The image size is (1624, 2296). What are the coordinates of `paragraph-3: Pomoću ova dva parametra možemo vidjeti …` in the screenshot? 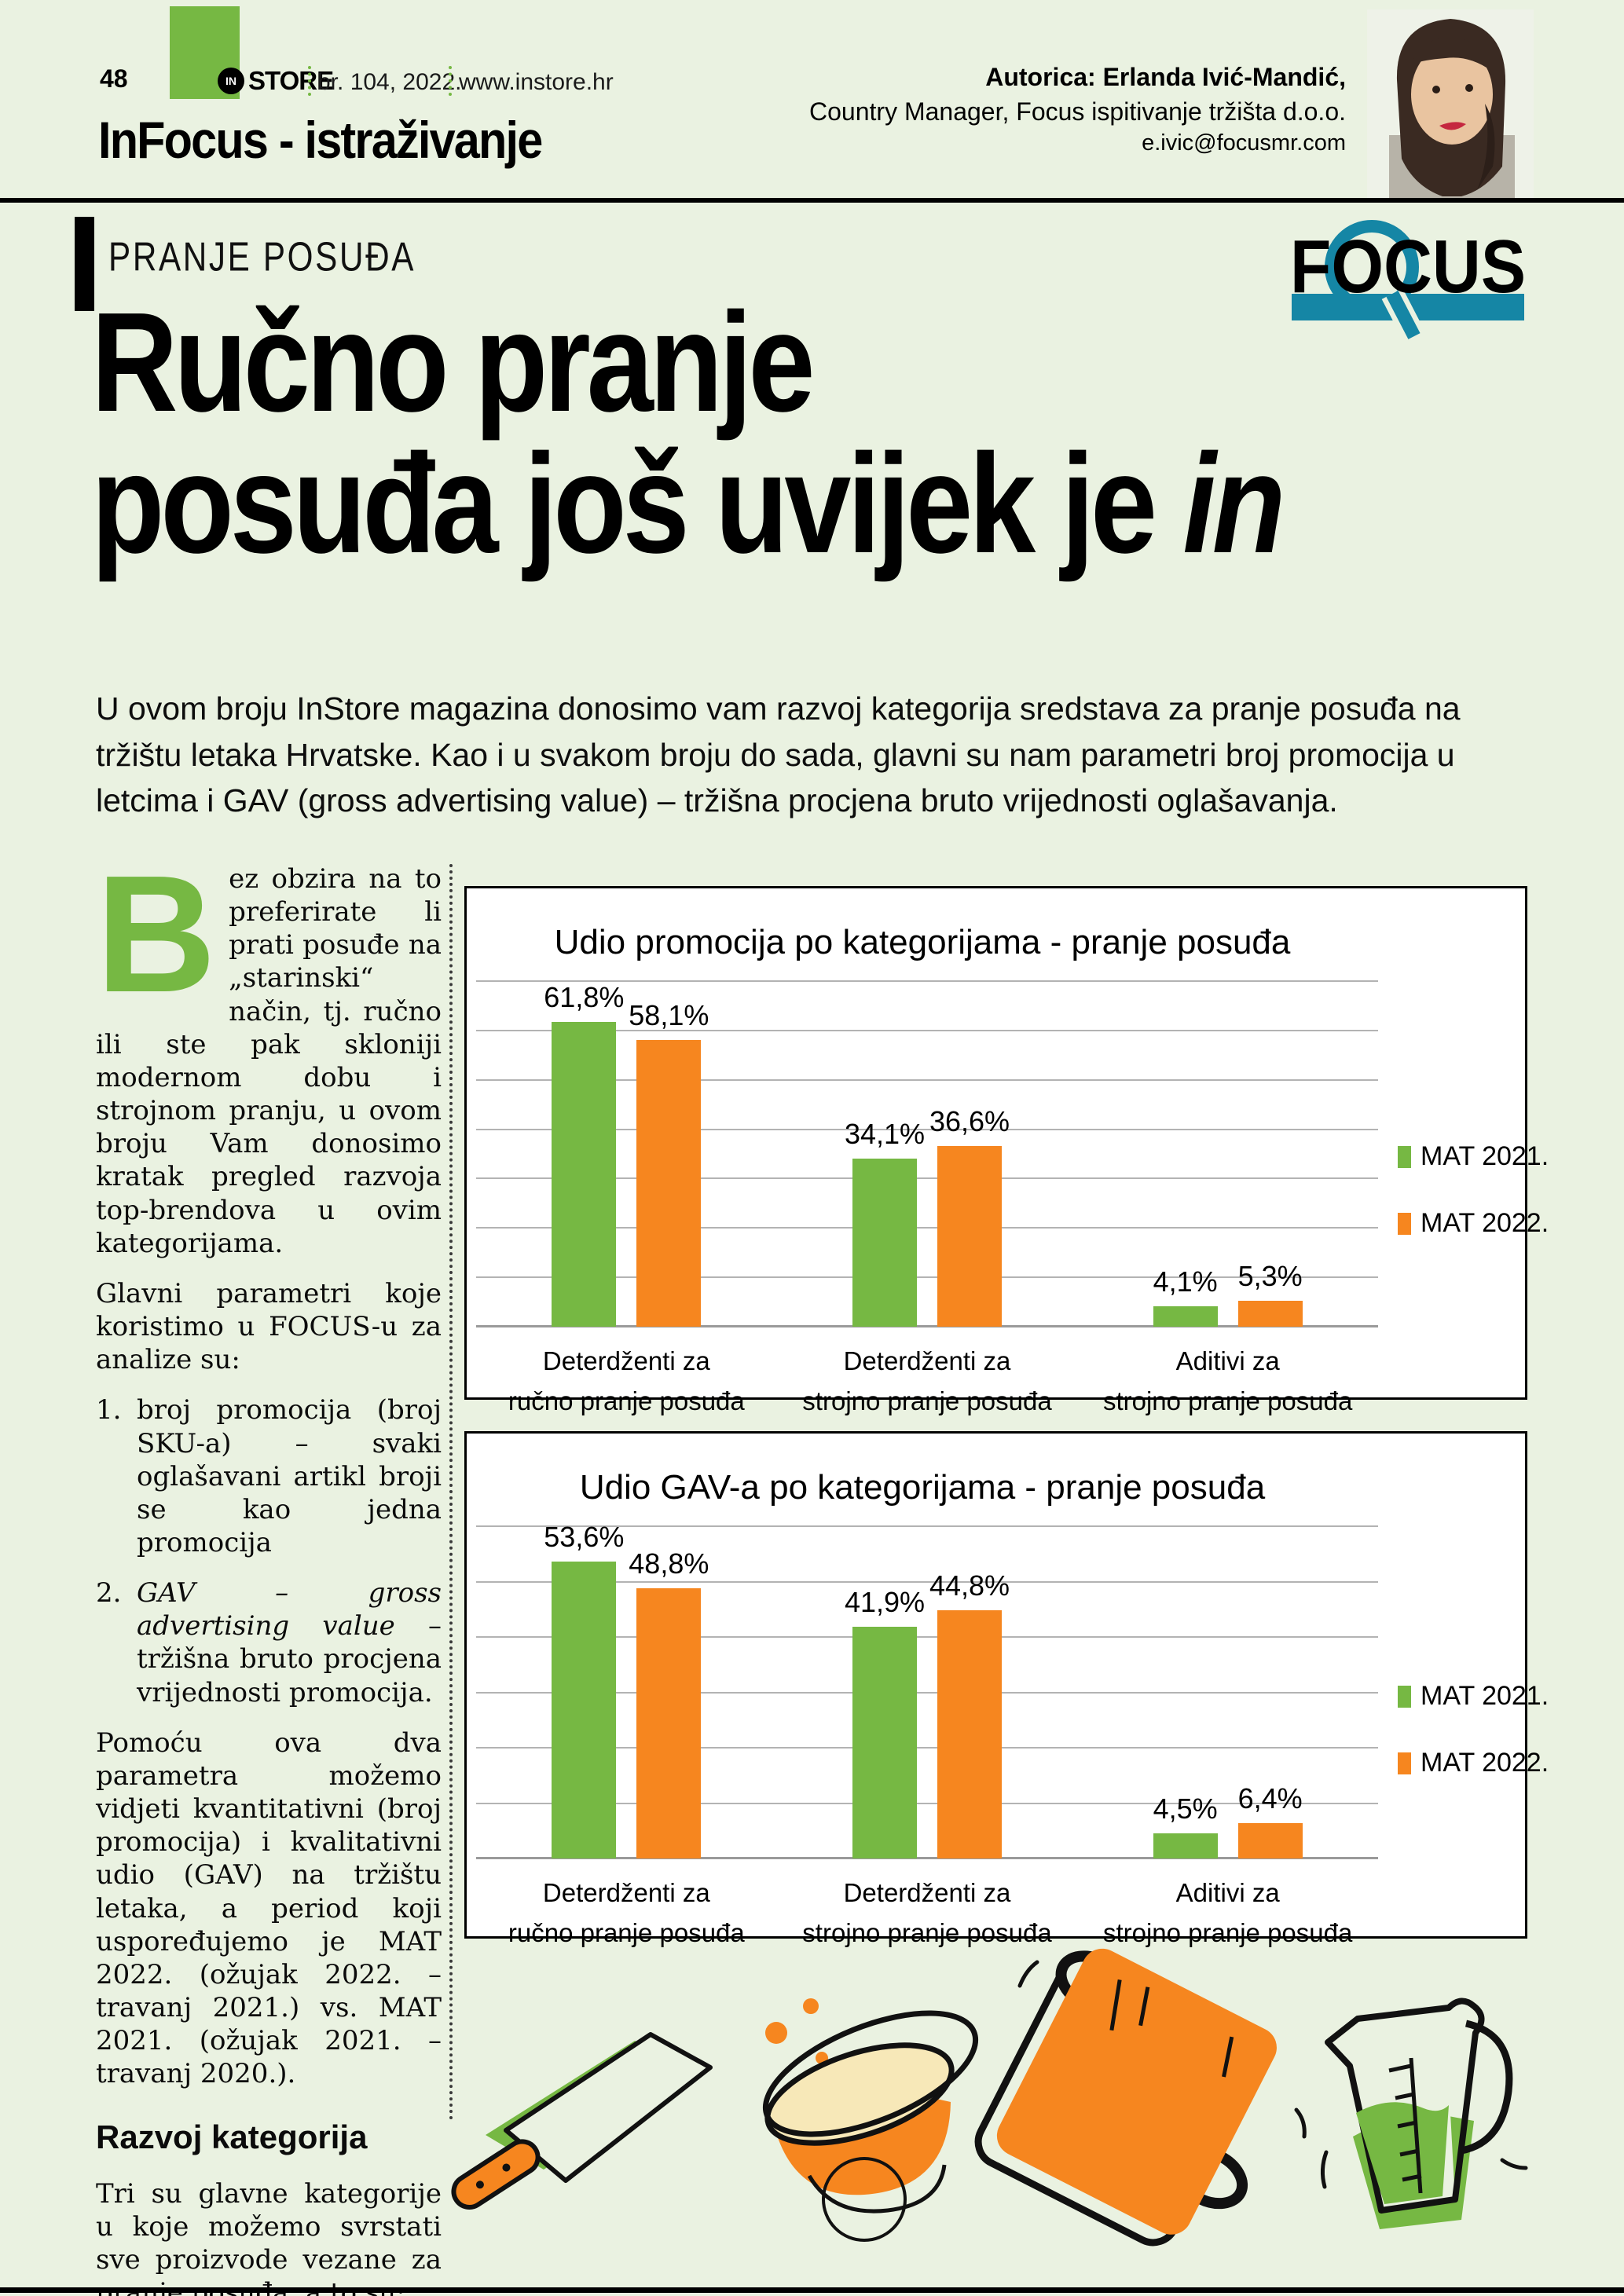 It's located at (269, 1909).